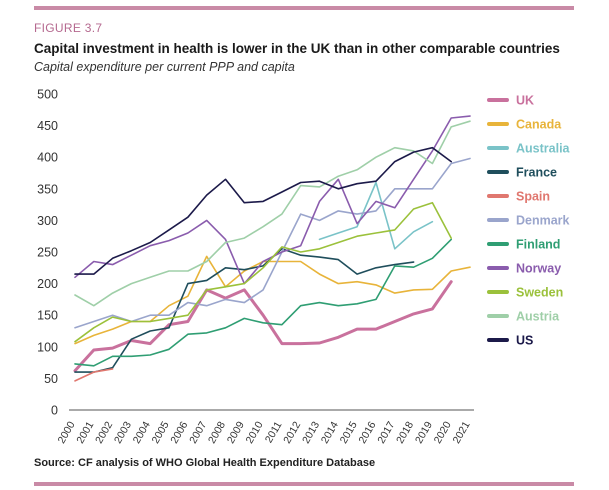  Describe the element at coordinates (47, 158) in the screenshot. I see `y-tick-label: 400` at that location.